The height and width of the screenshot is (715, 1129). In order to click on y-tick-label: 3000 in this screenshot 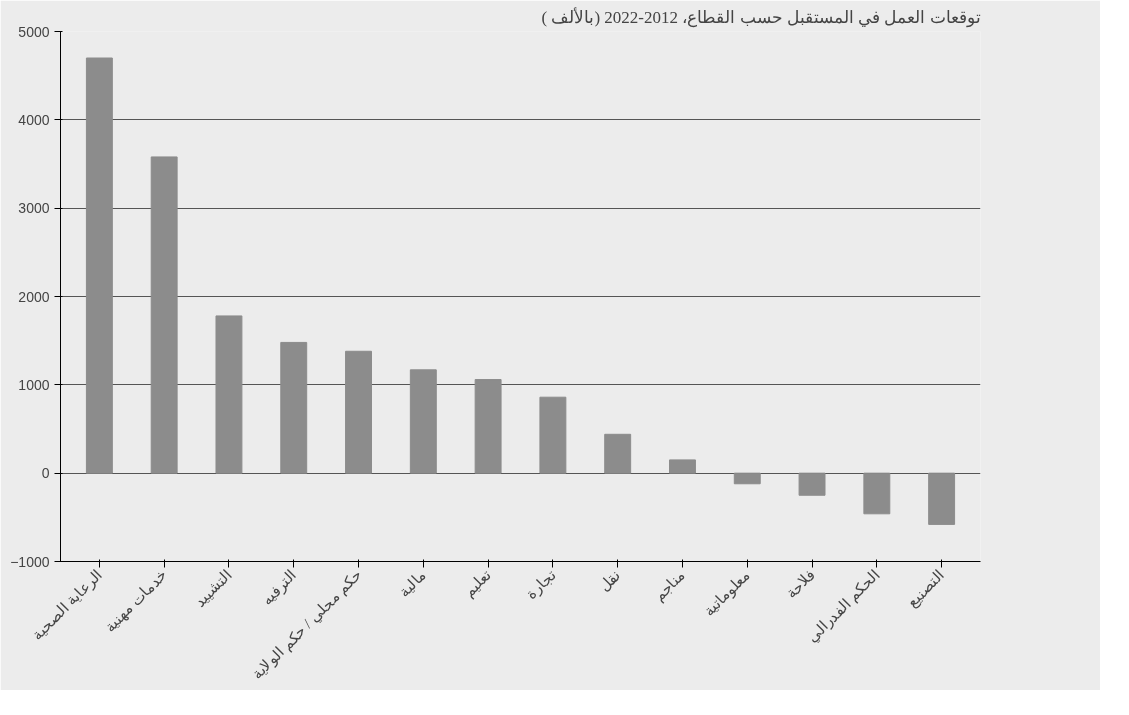, I will do `click(34, 208)`.